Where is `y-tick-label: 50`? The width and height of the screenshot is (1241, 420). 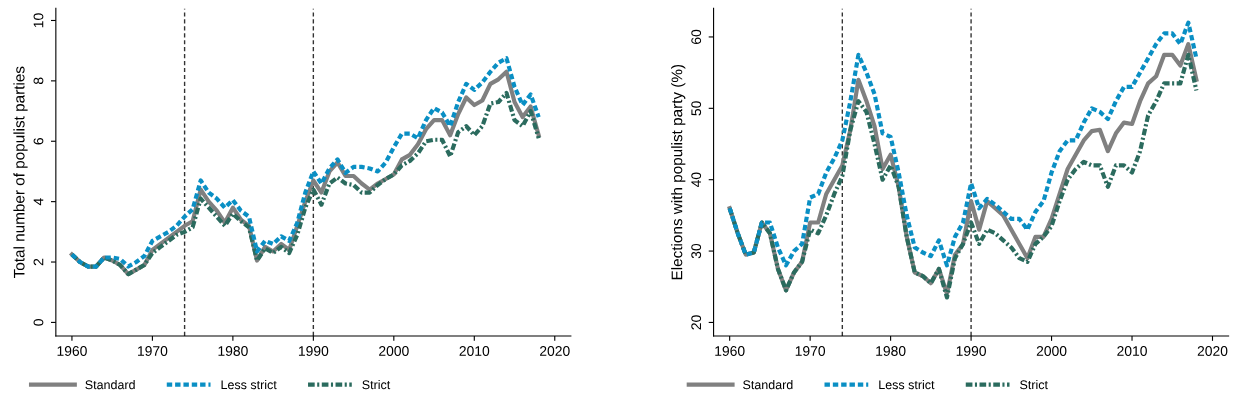
y-tick-label: 50 is located at coordinates (696, 108).